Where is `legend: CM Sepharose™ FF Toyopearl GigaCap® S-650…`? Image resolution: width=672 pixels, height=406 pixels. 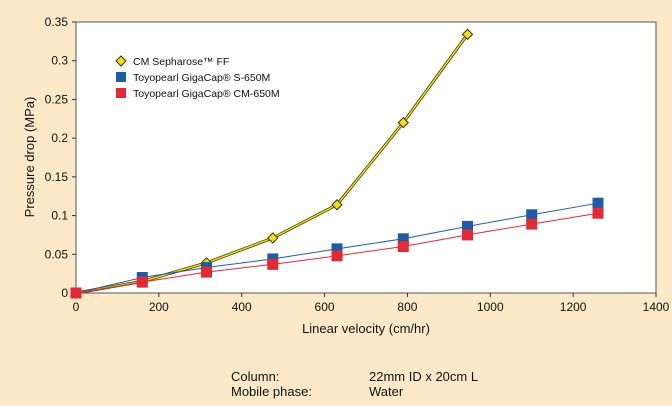 legend: CM Sepharose™ FF Toyopearl GigaCap® S-650… is located at coordinates (197, 77).